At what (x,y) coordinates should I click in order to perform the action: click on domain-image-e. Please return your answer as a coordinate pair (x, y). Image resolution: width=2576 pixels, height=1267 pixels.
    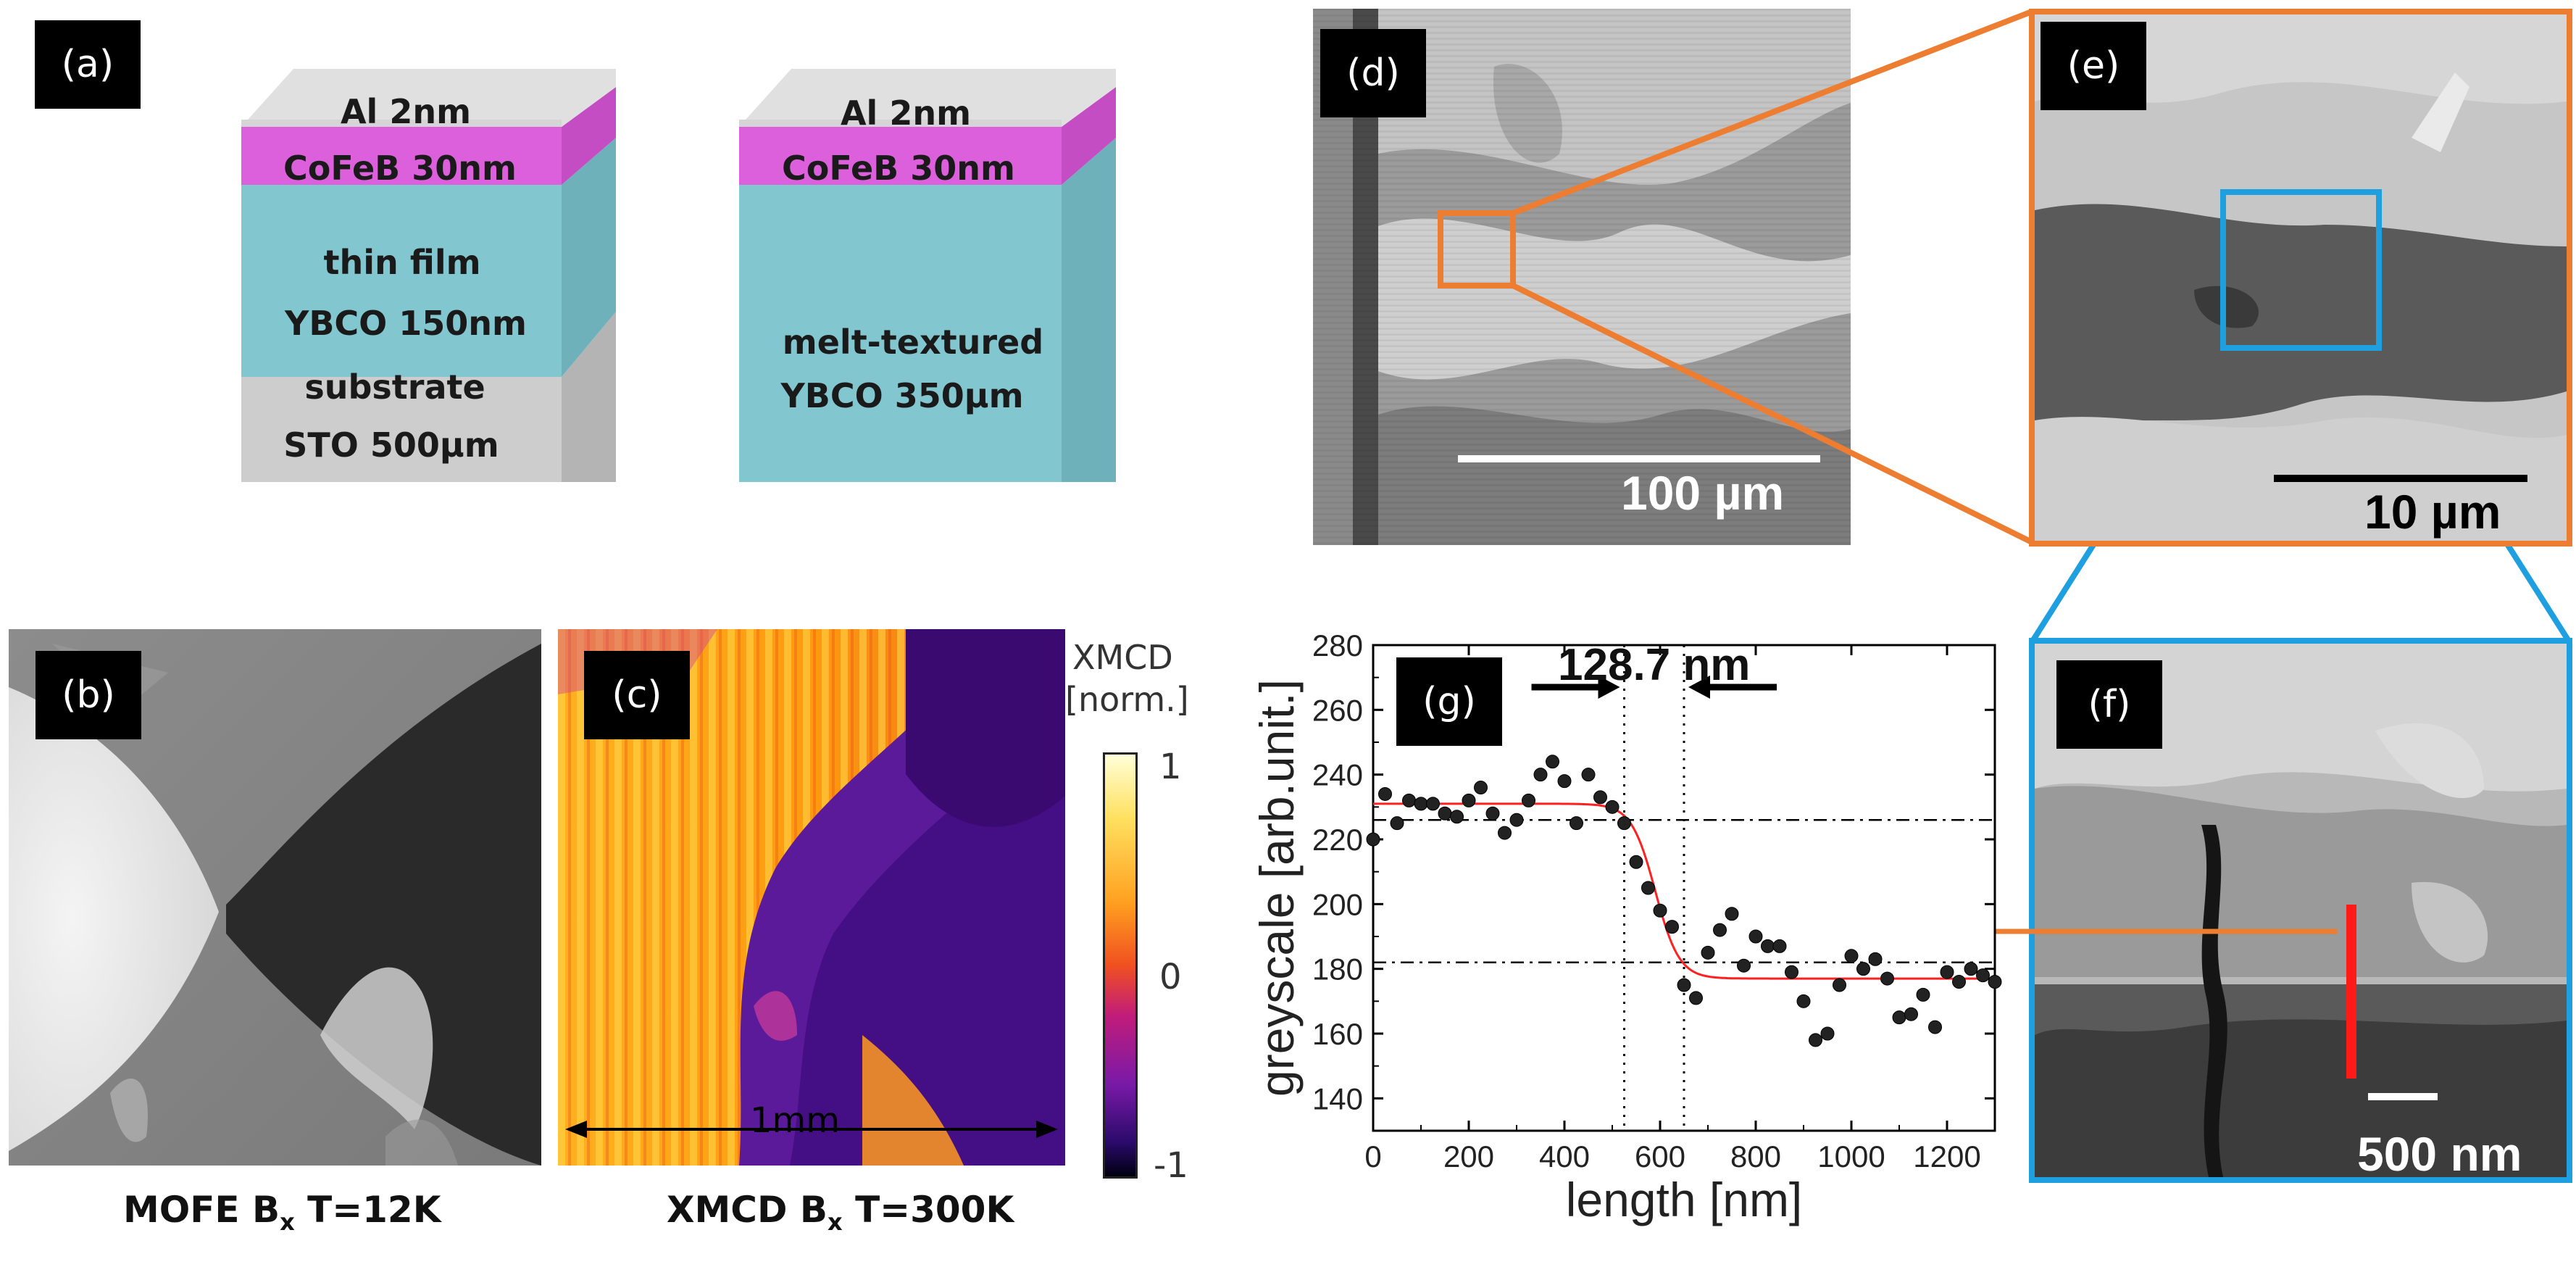
    Looking at the image, I should click on (2301, 277).